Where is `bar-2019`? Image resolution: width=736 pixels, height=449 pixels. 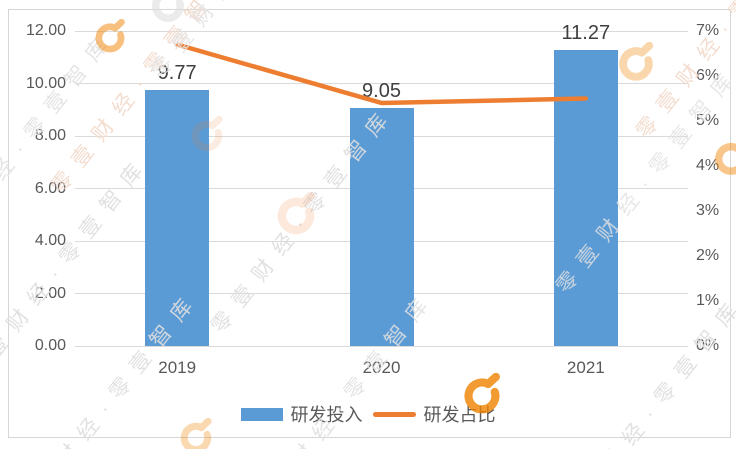 bar-2019 is located at coordinates (177, 217).